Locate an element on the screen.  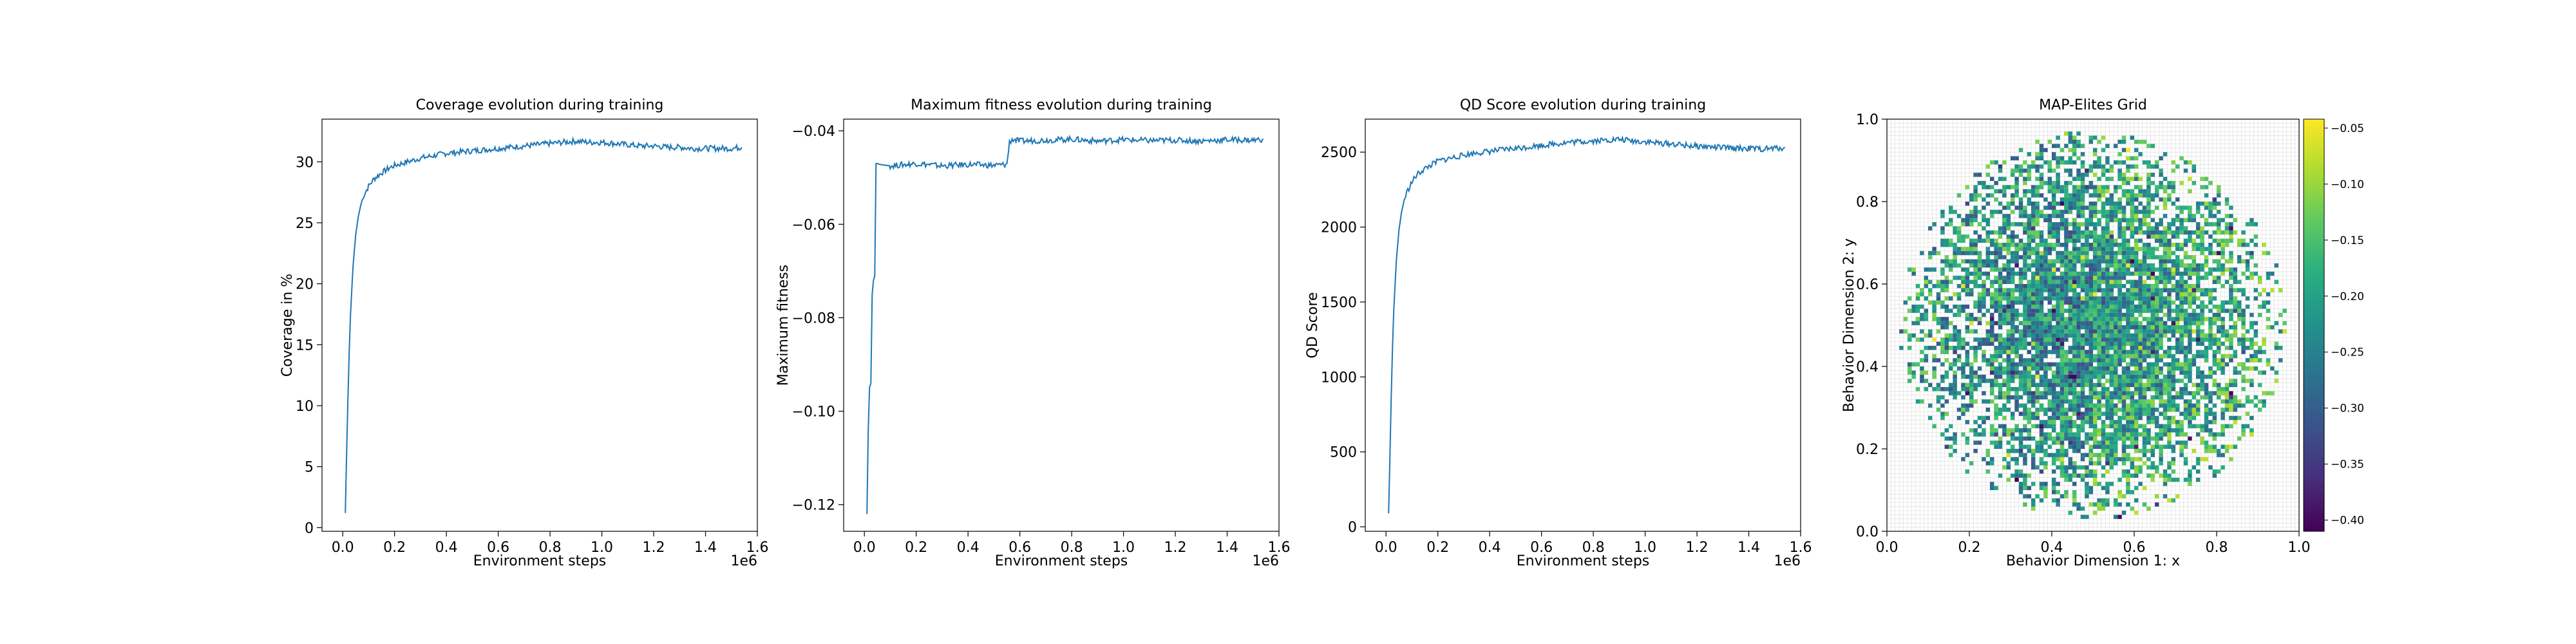
x-axis-label: Environment steps is located at coordinates (540, 561).